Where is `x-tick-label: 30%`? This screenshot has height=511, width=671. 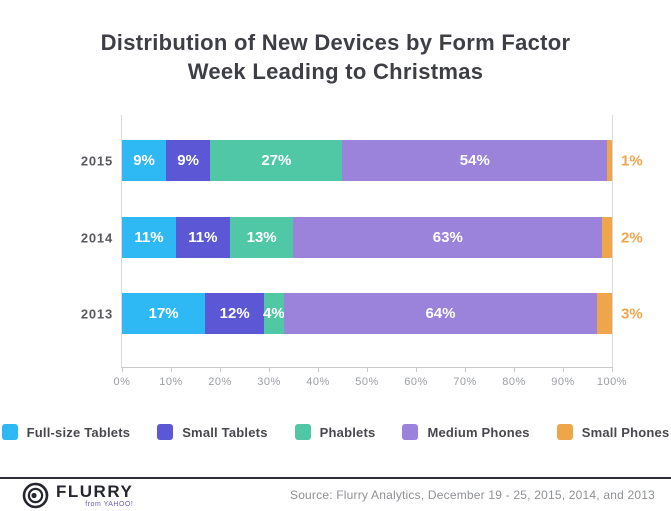
x-tick-label: 30% is located at coordinates (269, 382).